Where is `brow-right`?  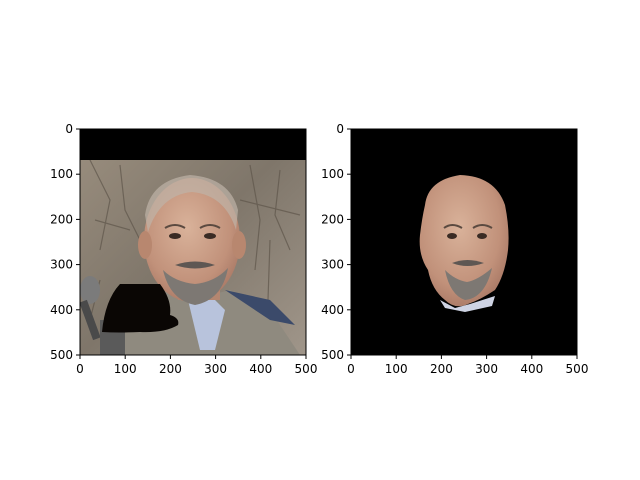 brow-right is located at coordinates (210, 226).